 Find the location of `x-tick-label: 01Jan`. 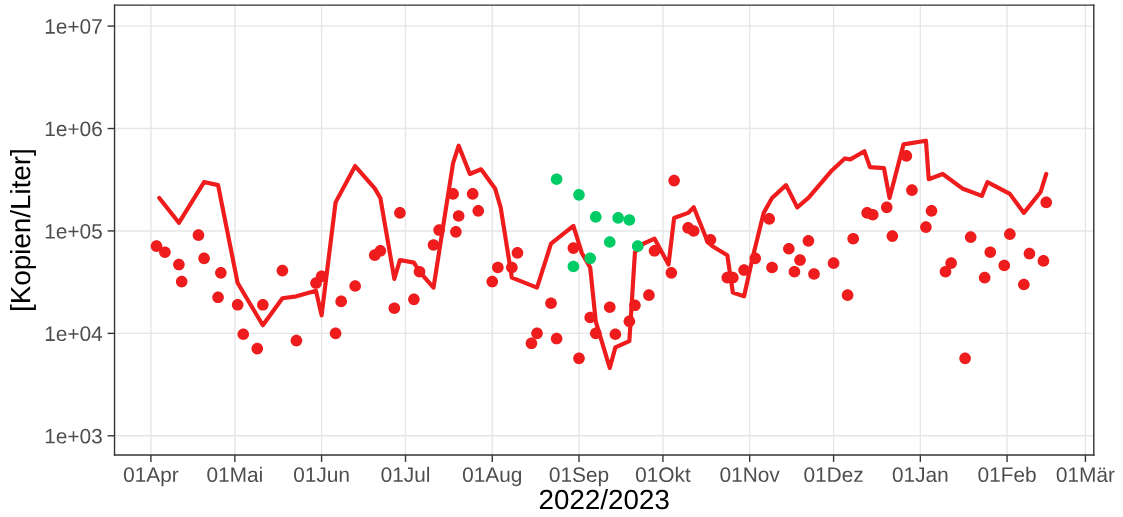

x-tick-label: 01Jan is located at coordinates (920, 475).